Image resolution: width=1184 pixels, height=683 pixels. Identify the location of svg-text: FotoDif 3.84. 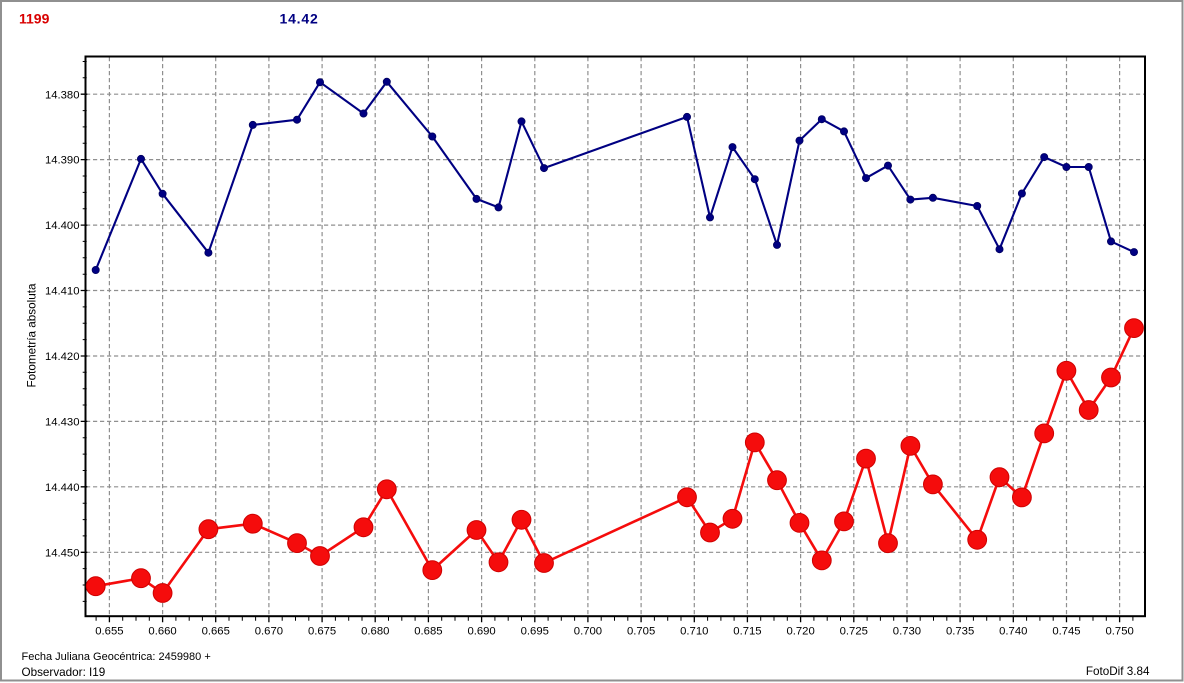
(1118, 671).